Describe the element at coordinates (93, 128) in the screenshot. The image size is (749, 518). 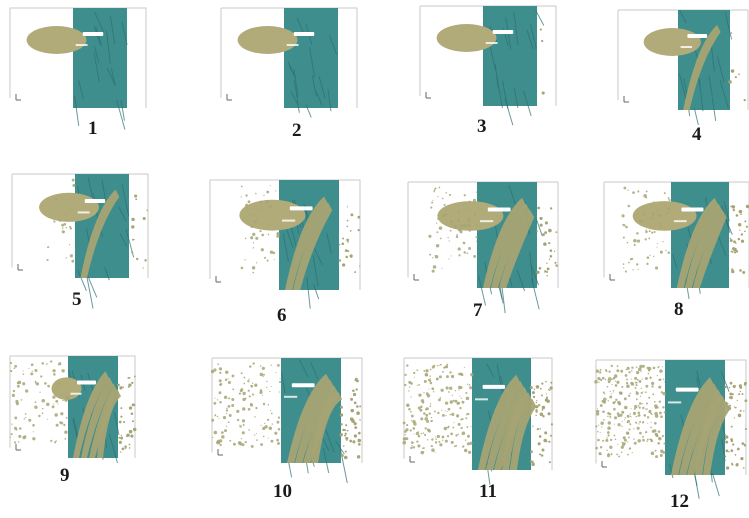
I see `frame-number-label: 1` at that location.